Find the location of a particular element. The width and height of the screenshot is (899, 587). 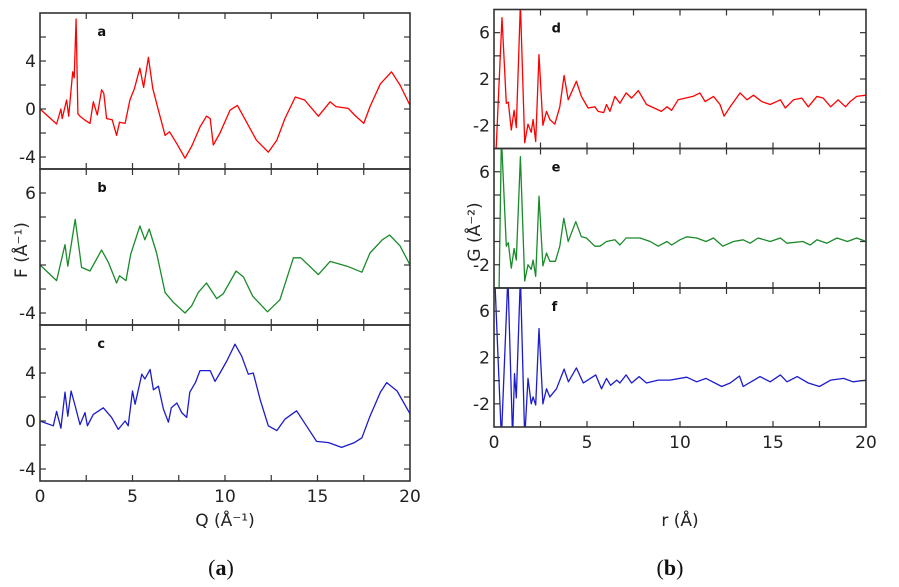

y-tick-label-b: -4 is located at coordinates (27, 314).